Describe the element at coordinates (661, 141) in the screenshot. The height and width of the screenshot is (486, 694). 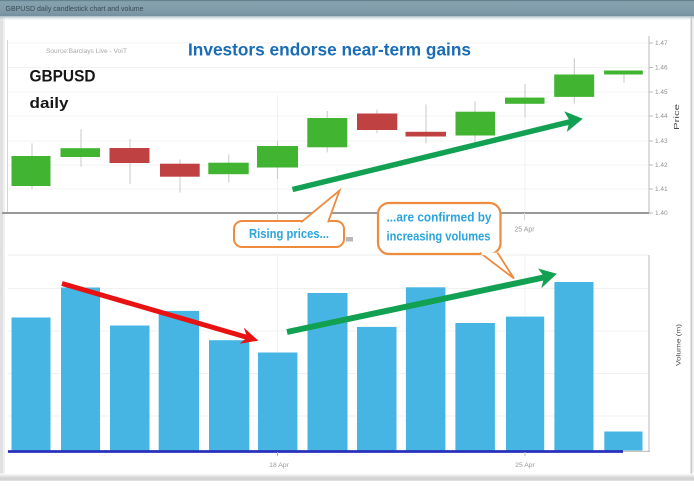
I see `svg-text: 1.43` at that location.